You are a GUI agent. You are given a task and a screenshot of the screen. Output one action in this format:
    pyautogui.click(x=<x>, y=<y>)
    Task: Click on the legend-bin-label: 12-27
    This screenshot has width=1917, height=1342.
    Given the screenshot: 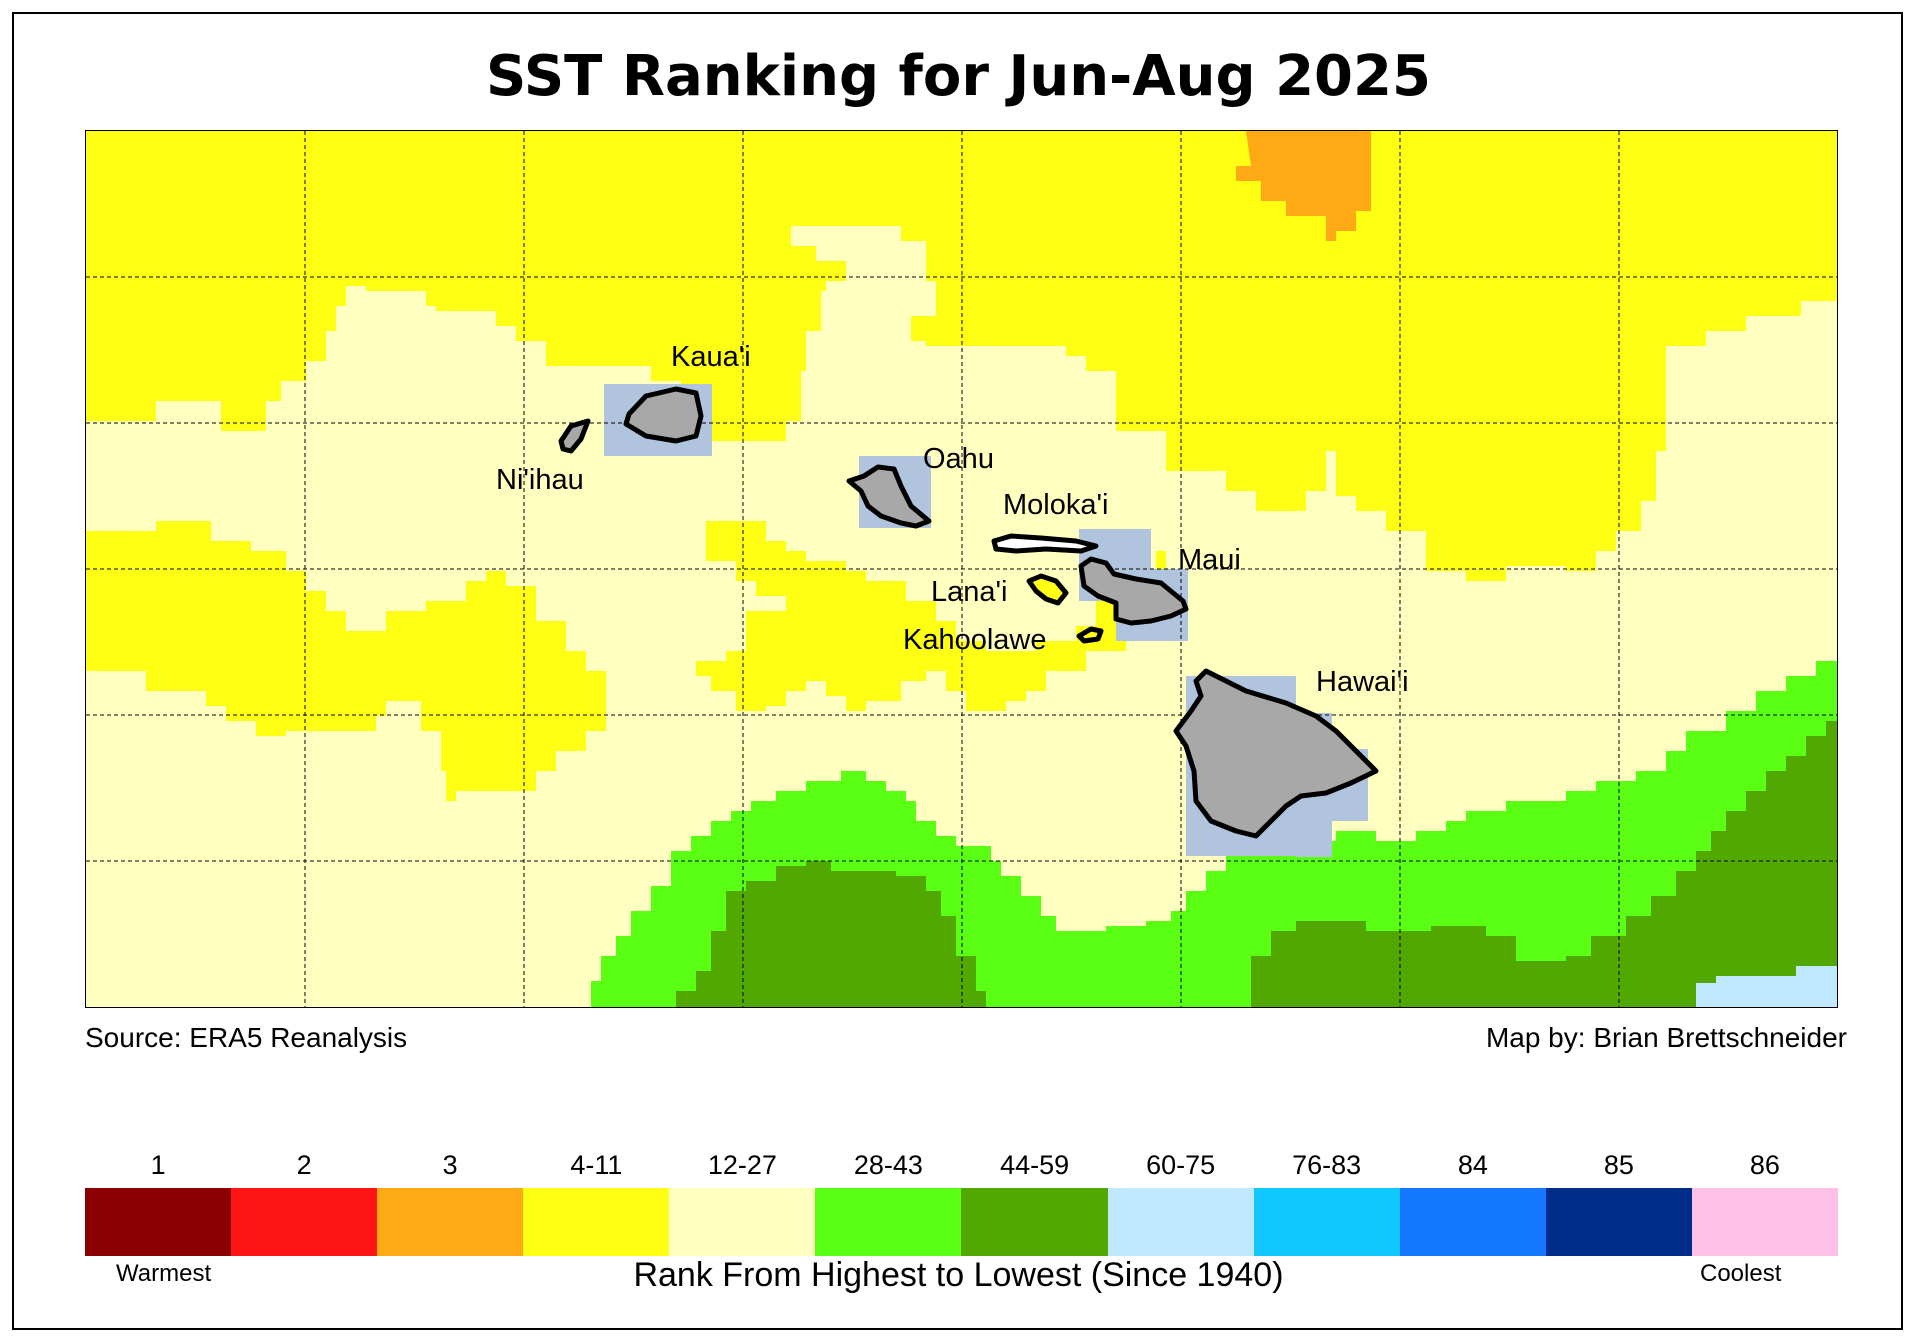 What is the action you would take?
    pyautogui.click(x=742, y=1165)
    